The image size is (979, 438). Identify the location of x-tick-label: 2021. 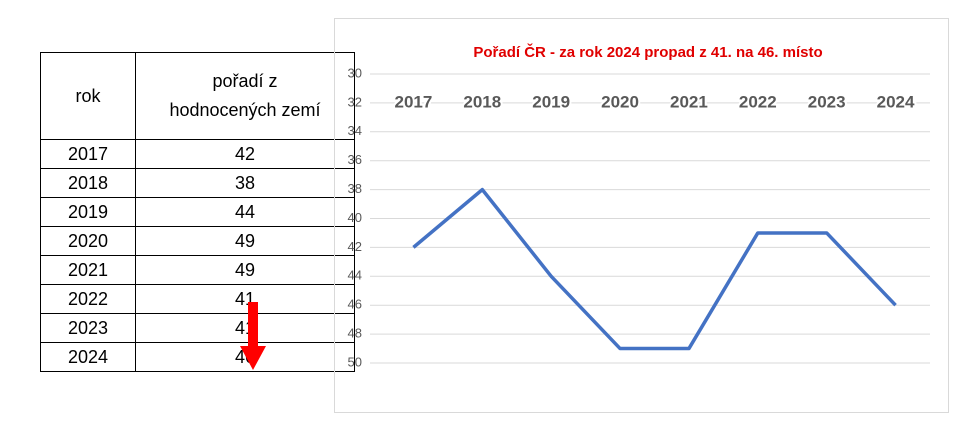
(689, 101).